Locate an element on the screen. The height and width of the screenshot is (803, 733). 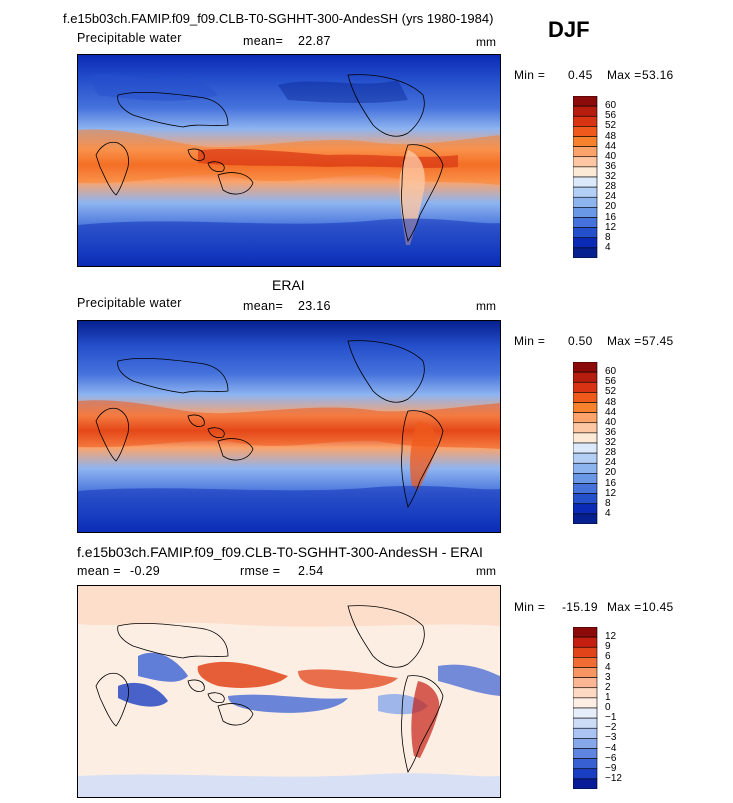
colorbar-tick-label: 20 is located at coordinates (611, 207).